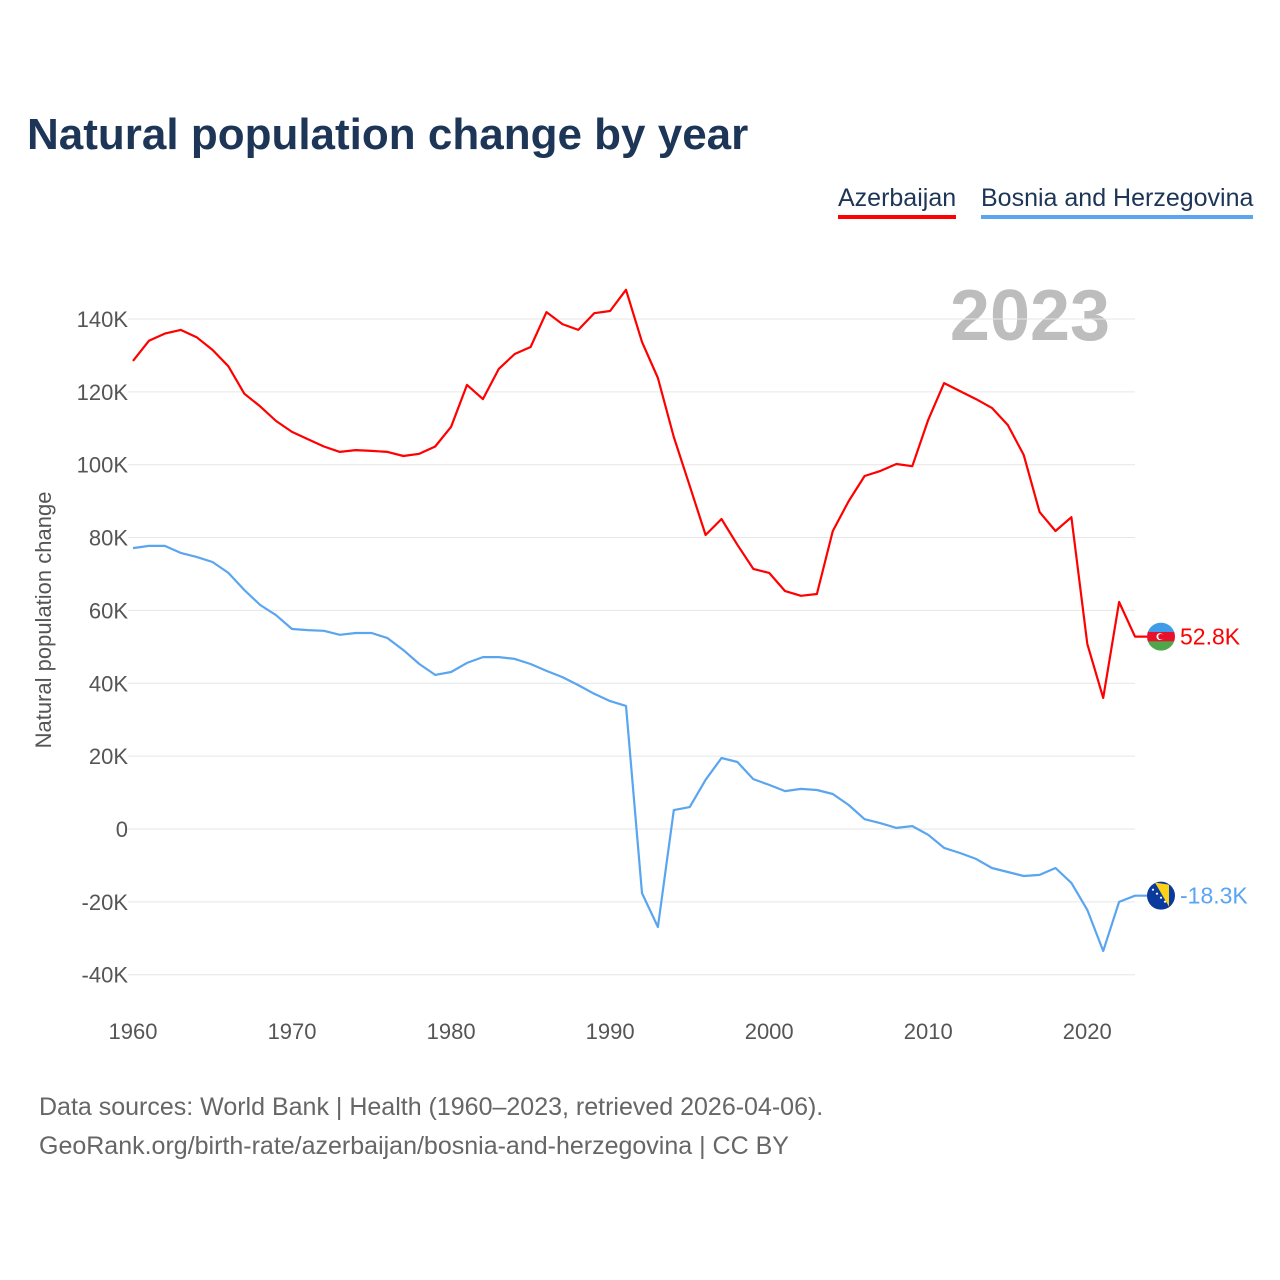 The width and height of the screenshot is (1280, 1280). What do you see at coordinates (133, 1031) in the screenshot?
I see `x-tick-label: 1960` at bounding box center [133, 1031].